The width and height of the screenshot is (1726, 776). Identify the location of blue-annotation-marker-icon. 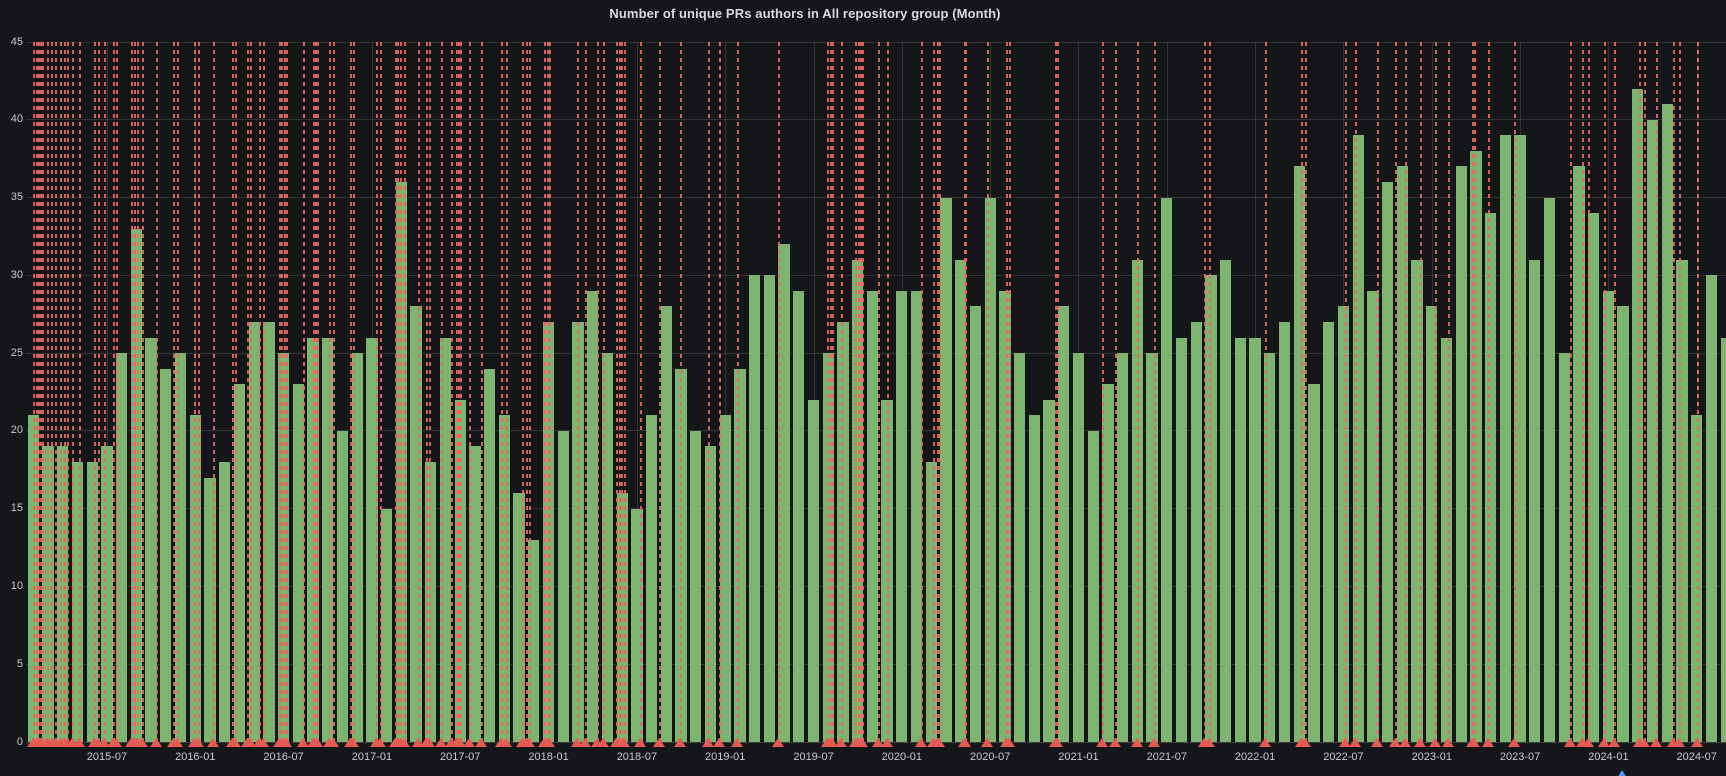
(1621, 773).